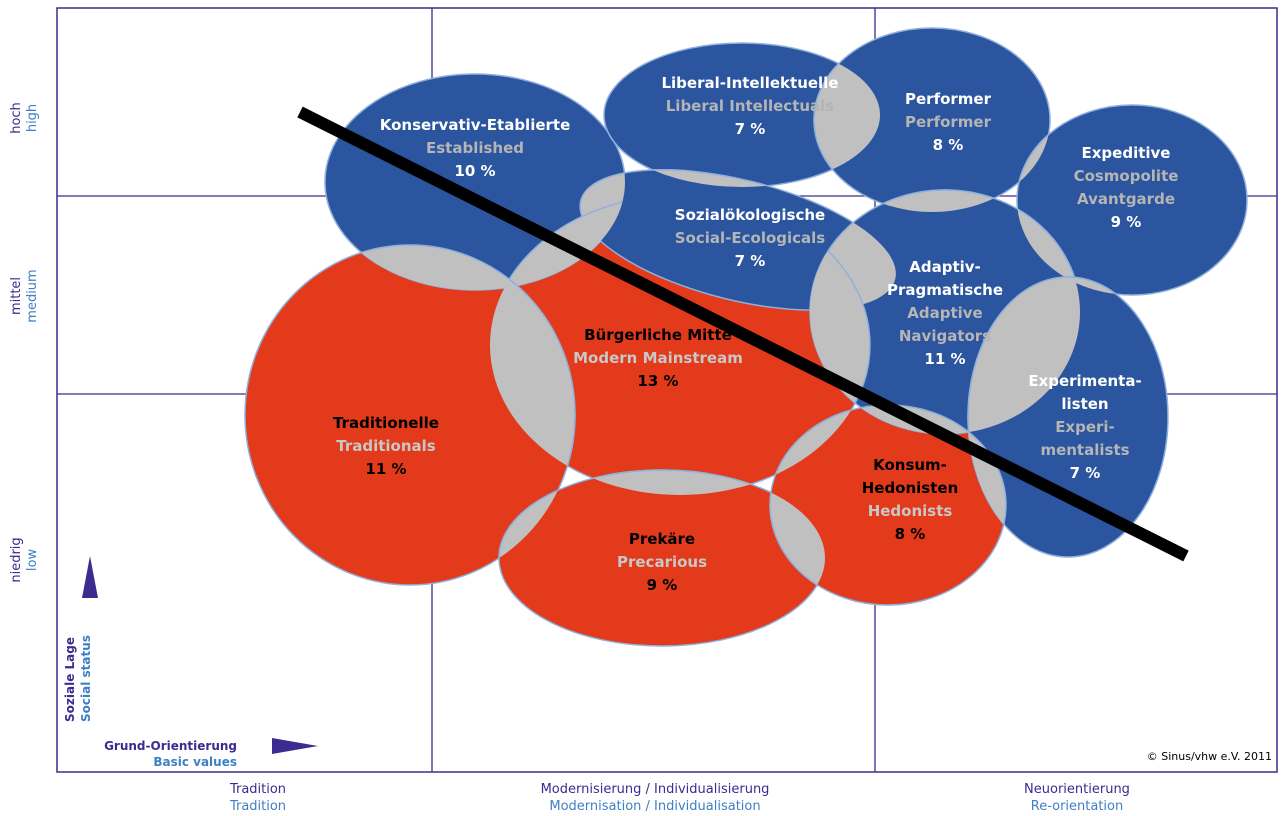 The width and height of the screenshot is (1284, 816). What do you see at coordinates (90, 577) in the screenshot?
I see `arrow-up` at bounding box center [90, 577].